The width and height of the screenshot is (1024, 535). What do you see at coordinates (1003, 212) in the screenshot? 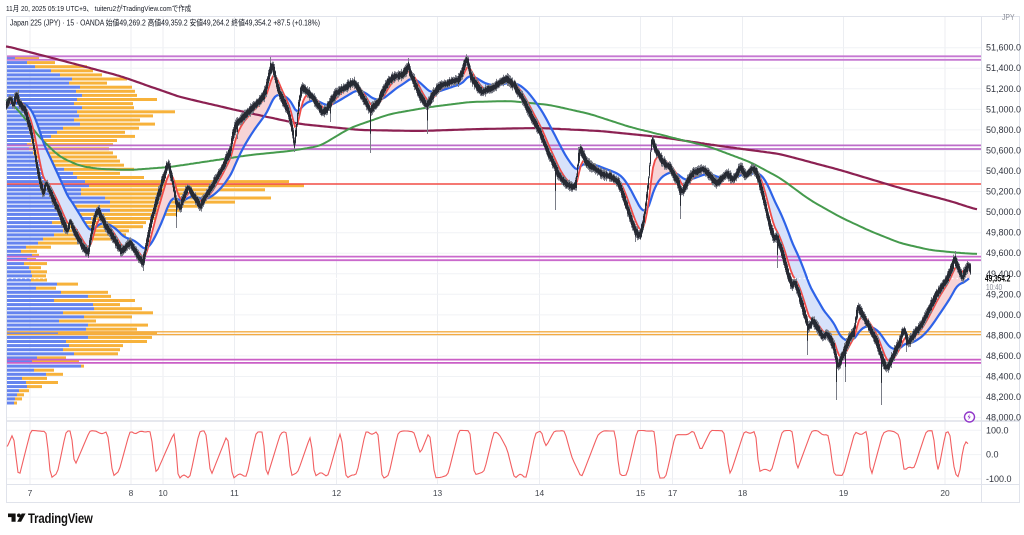
I see `svg-text: 50,000.0` at bounding box center [1003, 212].